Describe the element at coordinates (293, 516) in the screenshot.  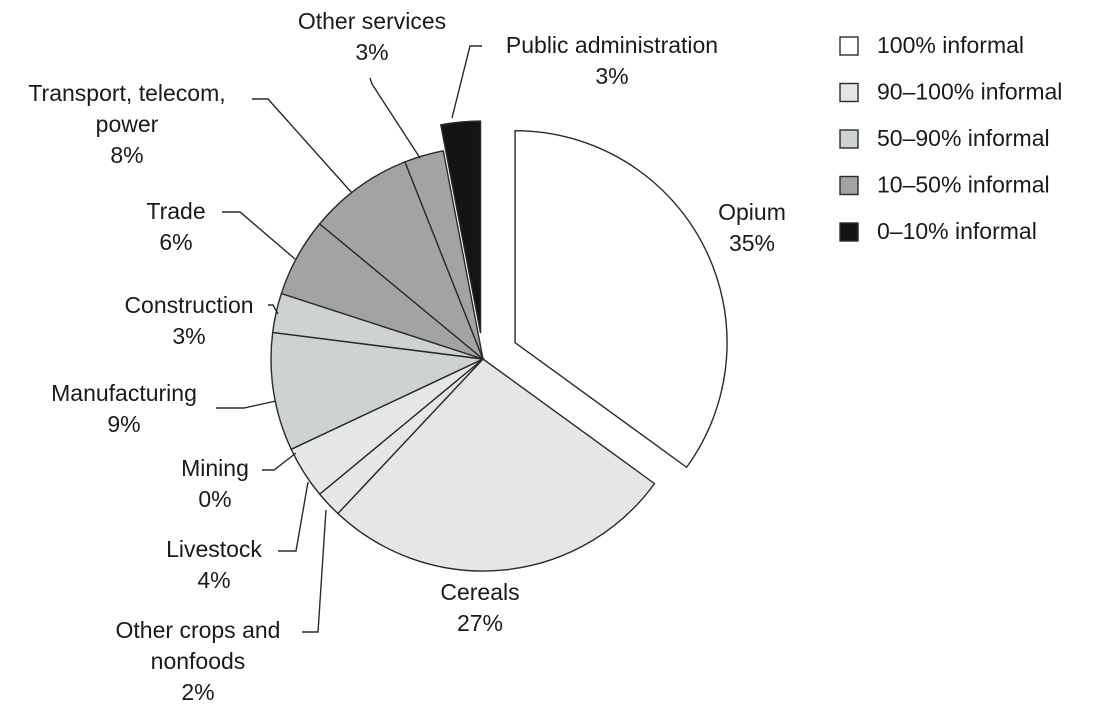
I see `leader-line-livestock` at that location.